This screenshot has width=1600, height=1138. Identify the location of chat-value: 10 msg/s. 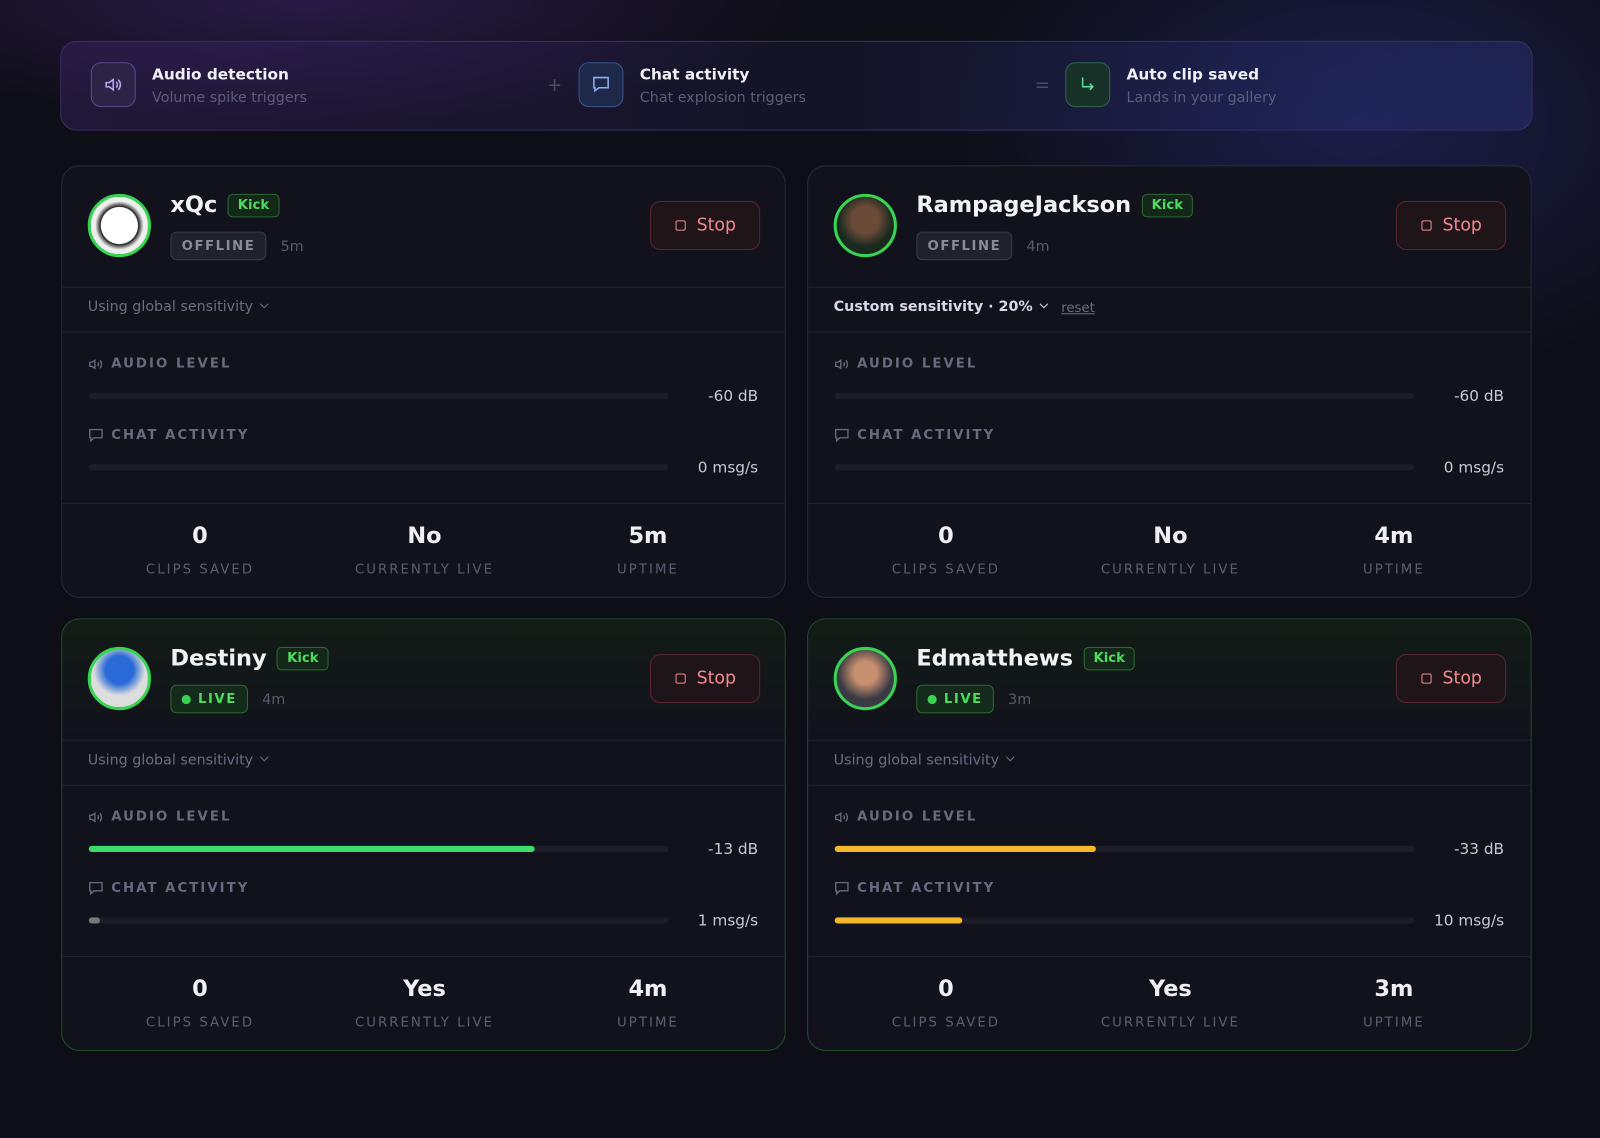
(1469, 920).